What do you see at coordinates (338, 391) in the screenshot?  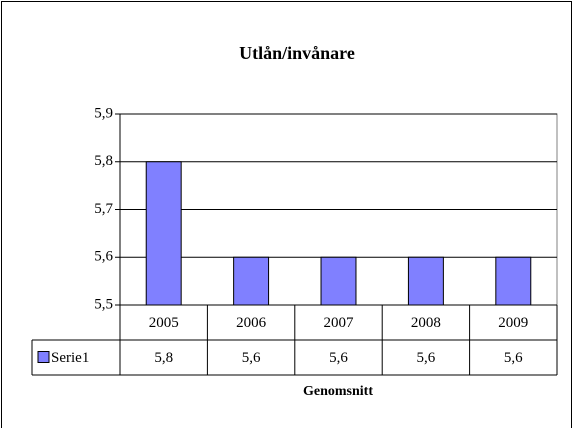 I see `x-axis-label: Genomsnitt` at bounding box center [338, 391].